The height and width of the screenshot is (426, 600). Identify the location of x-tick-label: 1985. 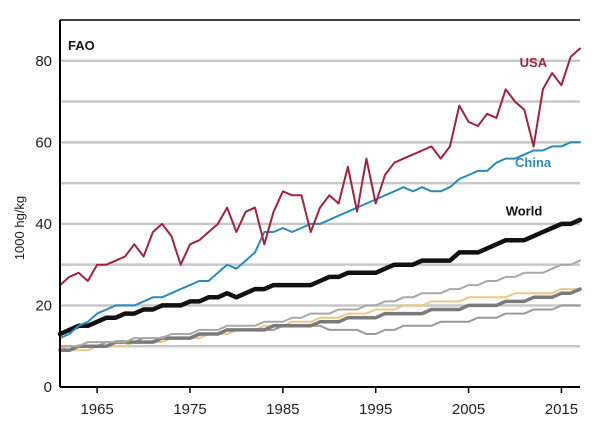
(282, 409).